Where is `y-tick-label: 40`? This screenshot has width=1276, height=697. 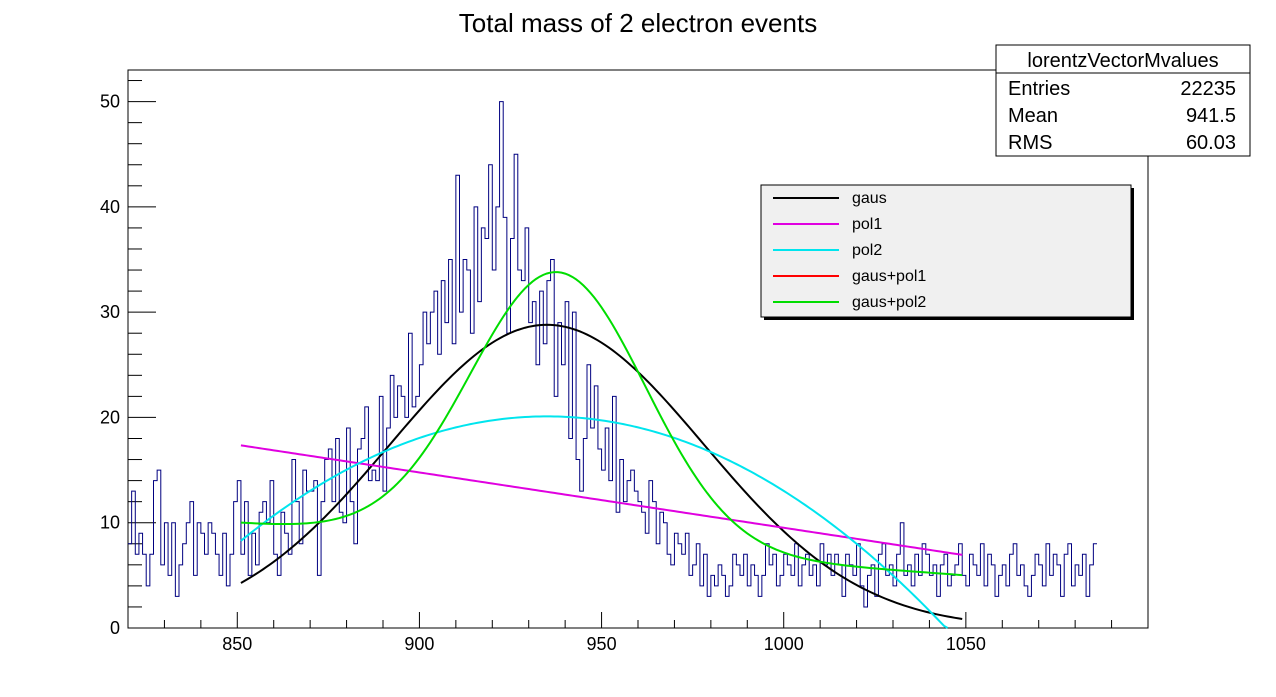
y-tick-label: 40 is located at coordinates (110, 207).